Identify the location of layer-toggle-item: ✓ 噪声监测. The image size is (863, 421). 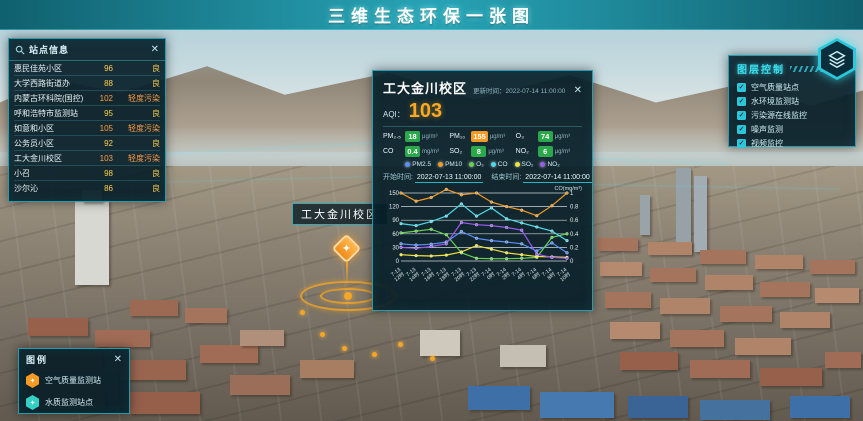
(792, 129).